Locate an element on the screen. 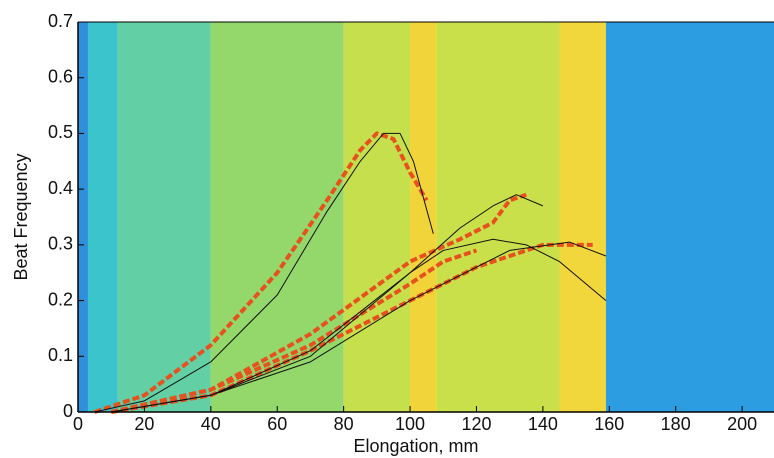  x-tick-label: 140 is located at coordinates (543, 424).